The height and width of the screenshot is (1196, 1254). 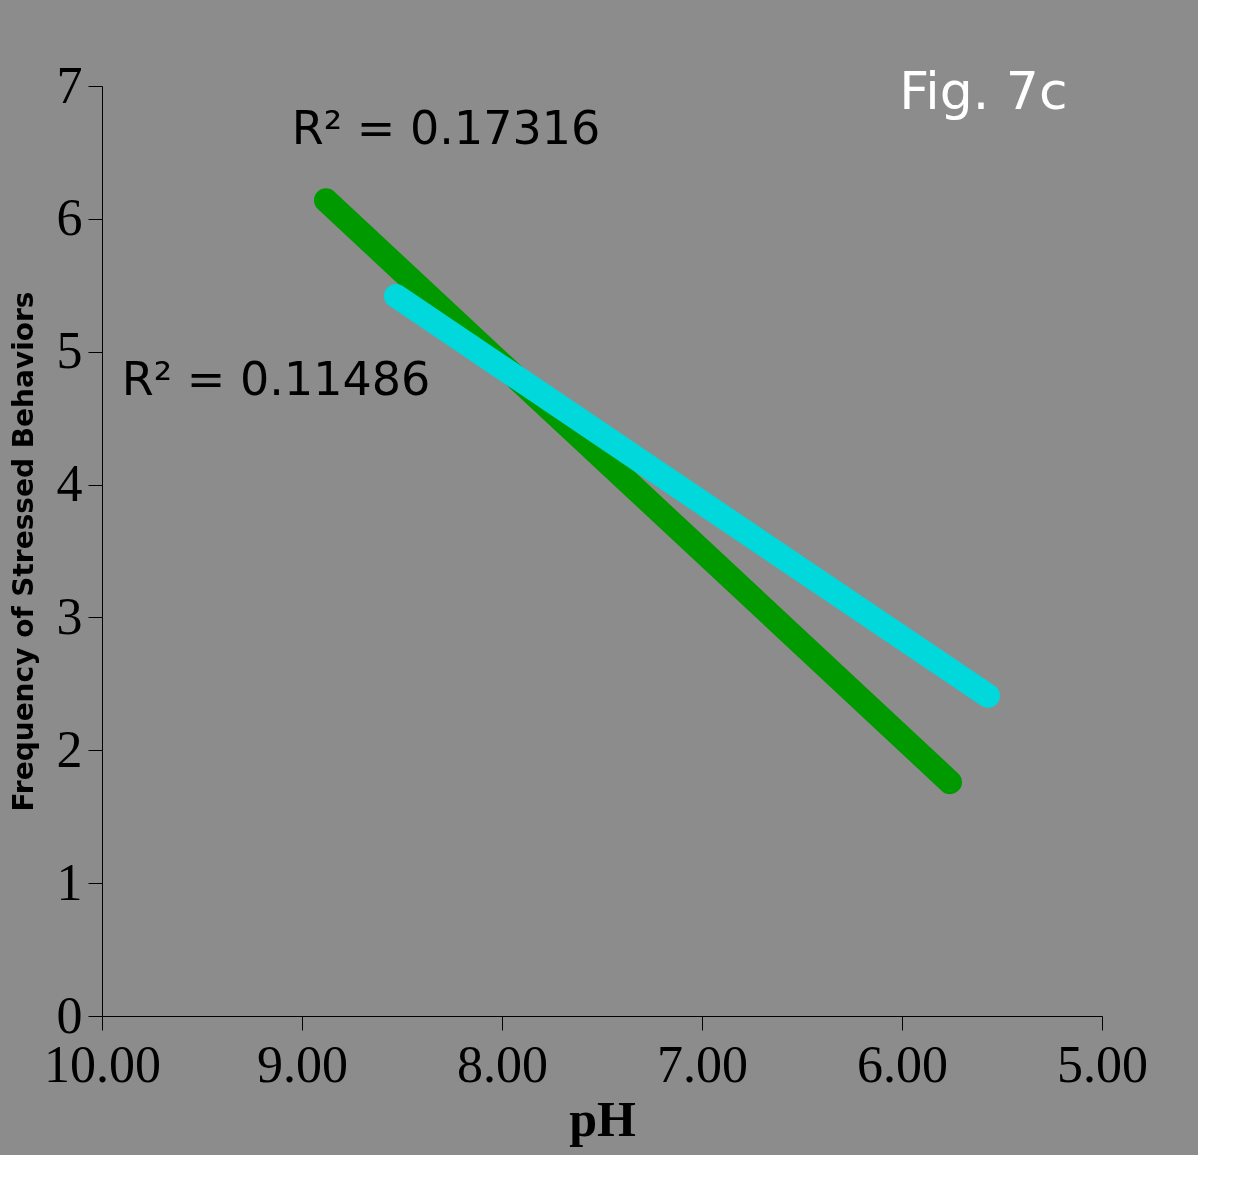 What do you see at coordinates (69, 85) in the screenshot?
I see `y-tick-label: 7` at bounding box center [69, 85].